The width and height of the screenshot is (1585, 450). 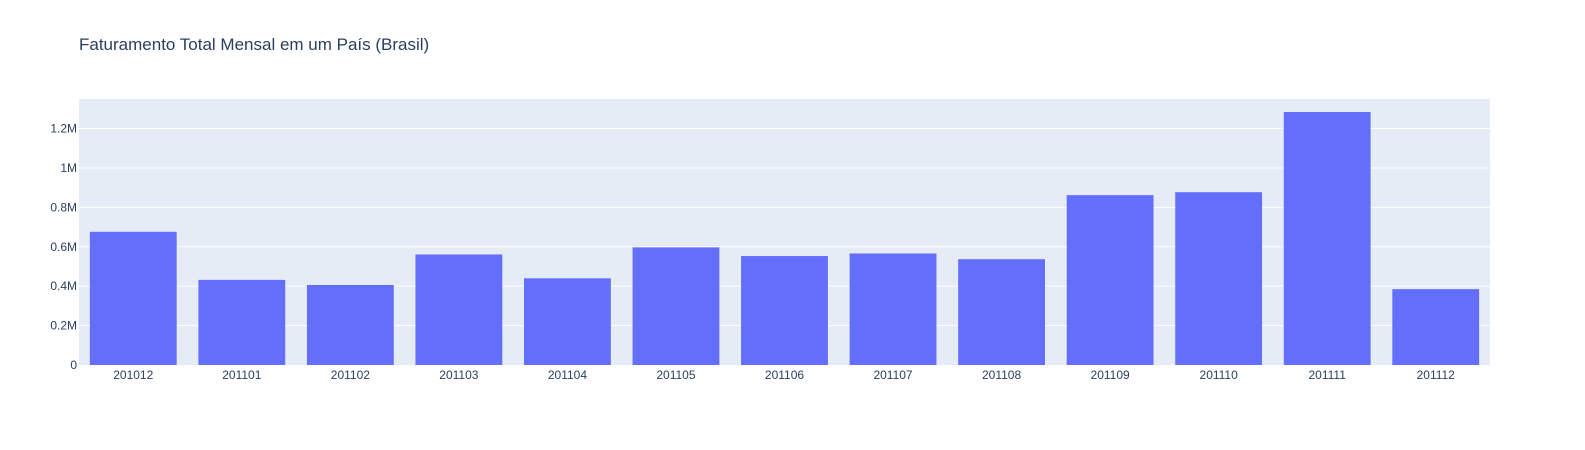 I want to click on y-axis-ticks: 0 0.2M 0.4M 0.6M 0.8M 1M 1.2M, so click(x=63, y=247).